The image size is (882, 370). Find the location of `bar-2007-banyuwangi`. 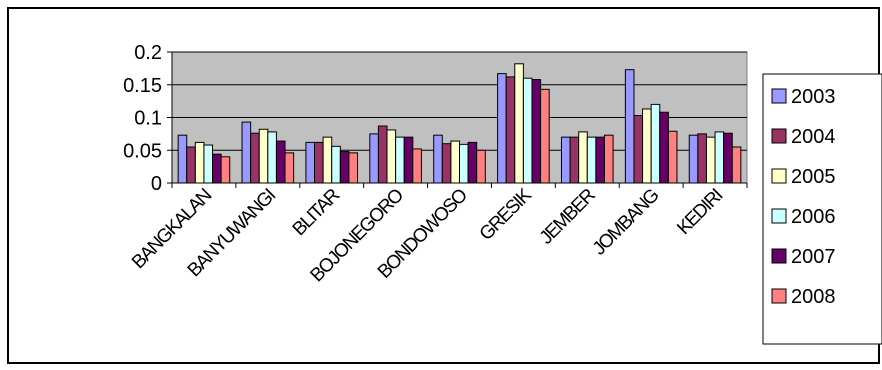

bar-2007-banyuwangi is located at coordinates (280, 162).